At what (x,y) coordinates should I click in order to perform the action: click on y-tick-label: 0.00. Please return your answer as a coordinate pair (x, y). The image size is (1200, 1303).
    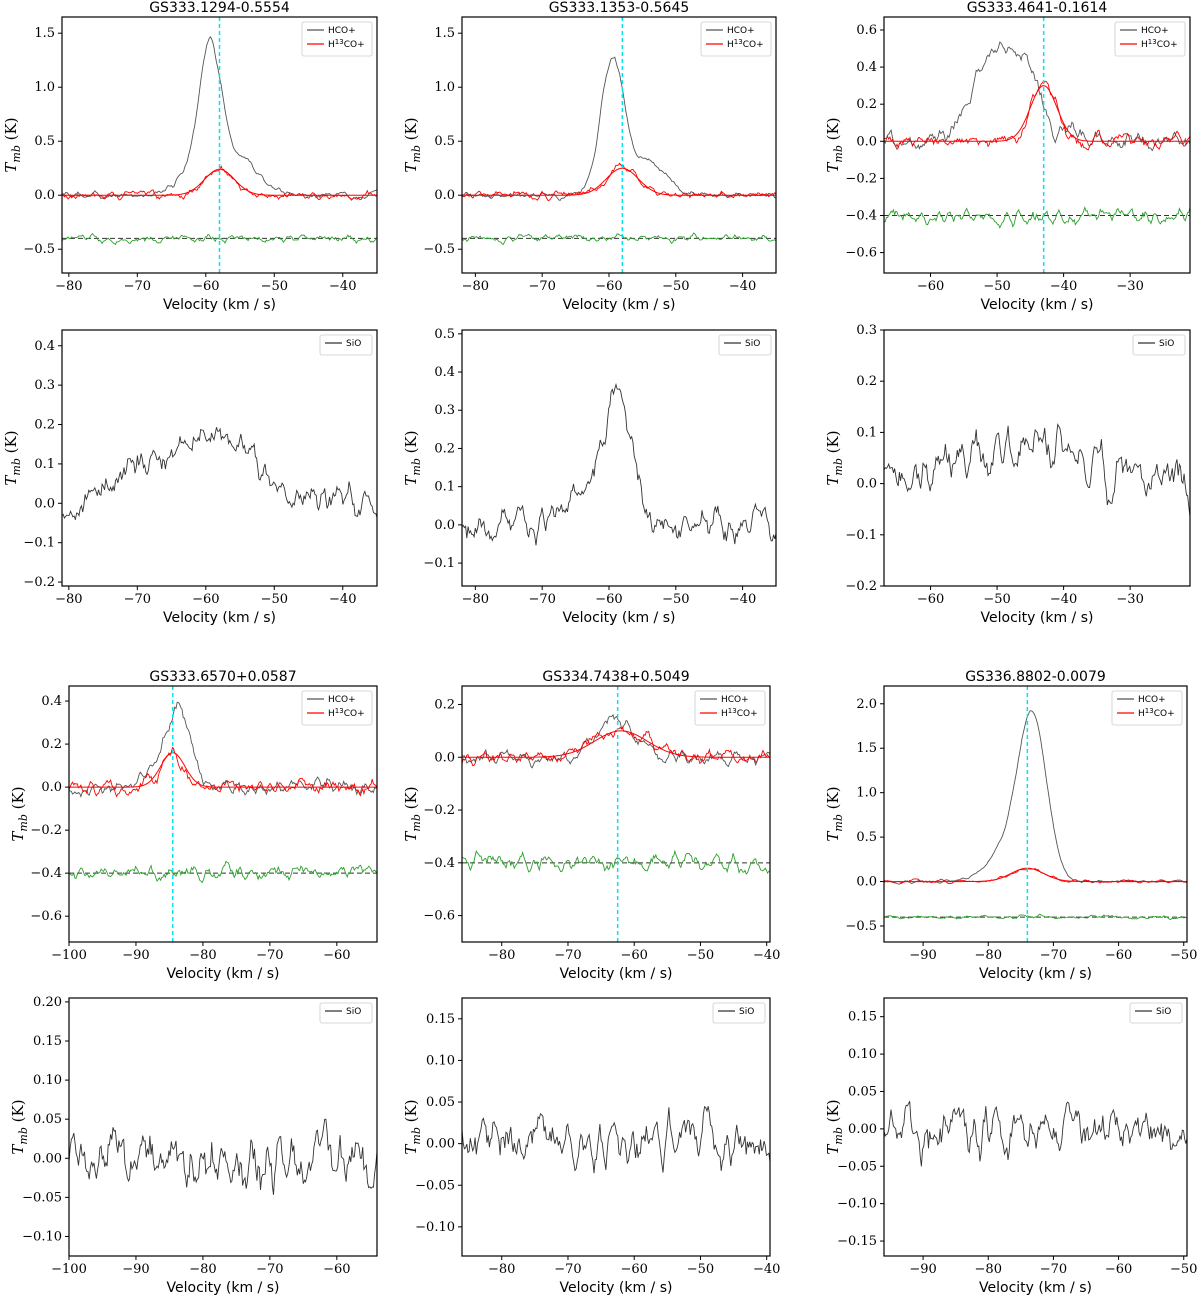
    Looking at the image, I should click on (47, 1158).